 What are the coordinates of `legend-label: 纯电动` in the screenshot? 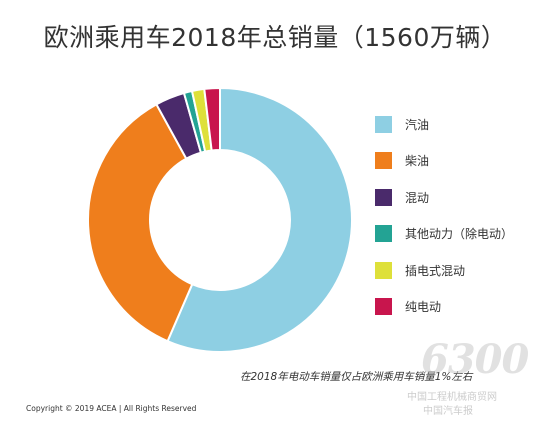 It's located at (423, 307).